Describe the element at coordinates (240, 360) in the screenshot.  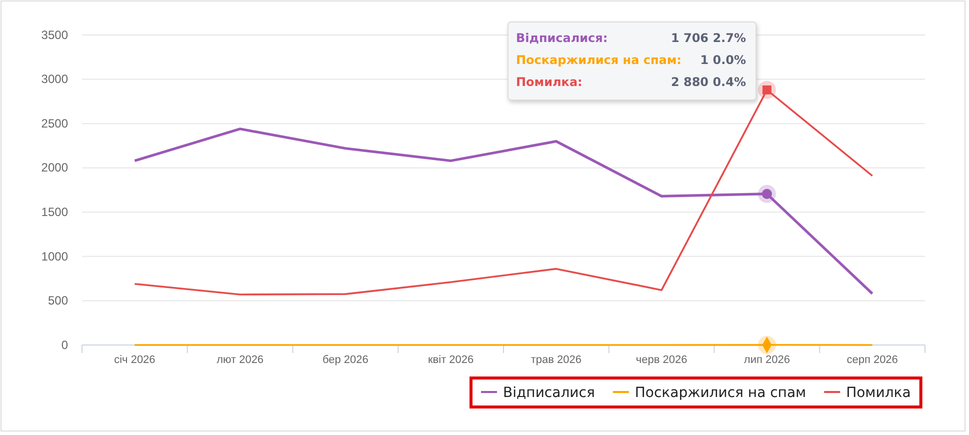
I see `x-tick-label: лют 2026` at that location.